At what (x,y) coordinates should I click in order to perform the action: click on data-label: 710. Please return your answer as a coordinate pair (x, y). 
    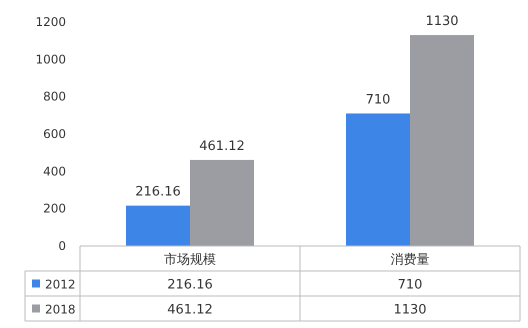
    Looking at the image, I should click on (378, 100).